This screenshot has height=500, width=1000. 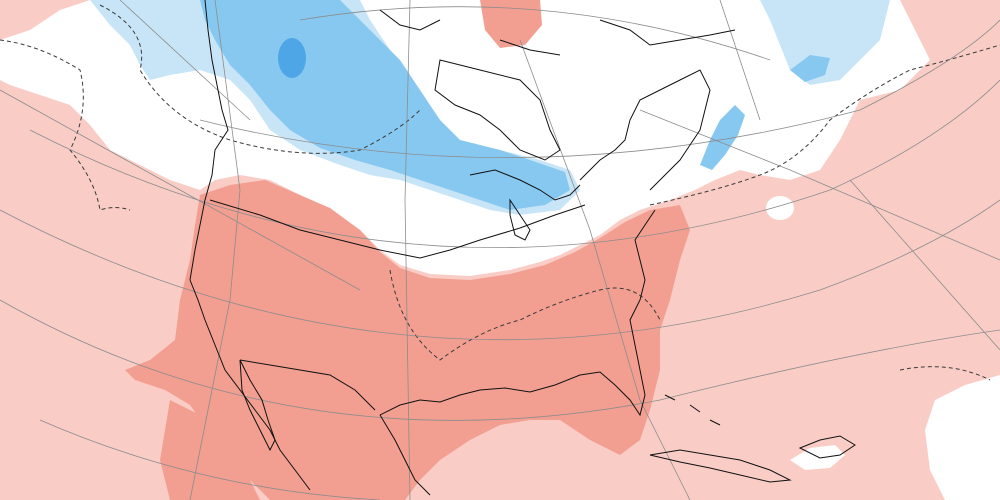 I want to click on zero-contour-north, so click(x=260, y=79).